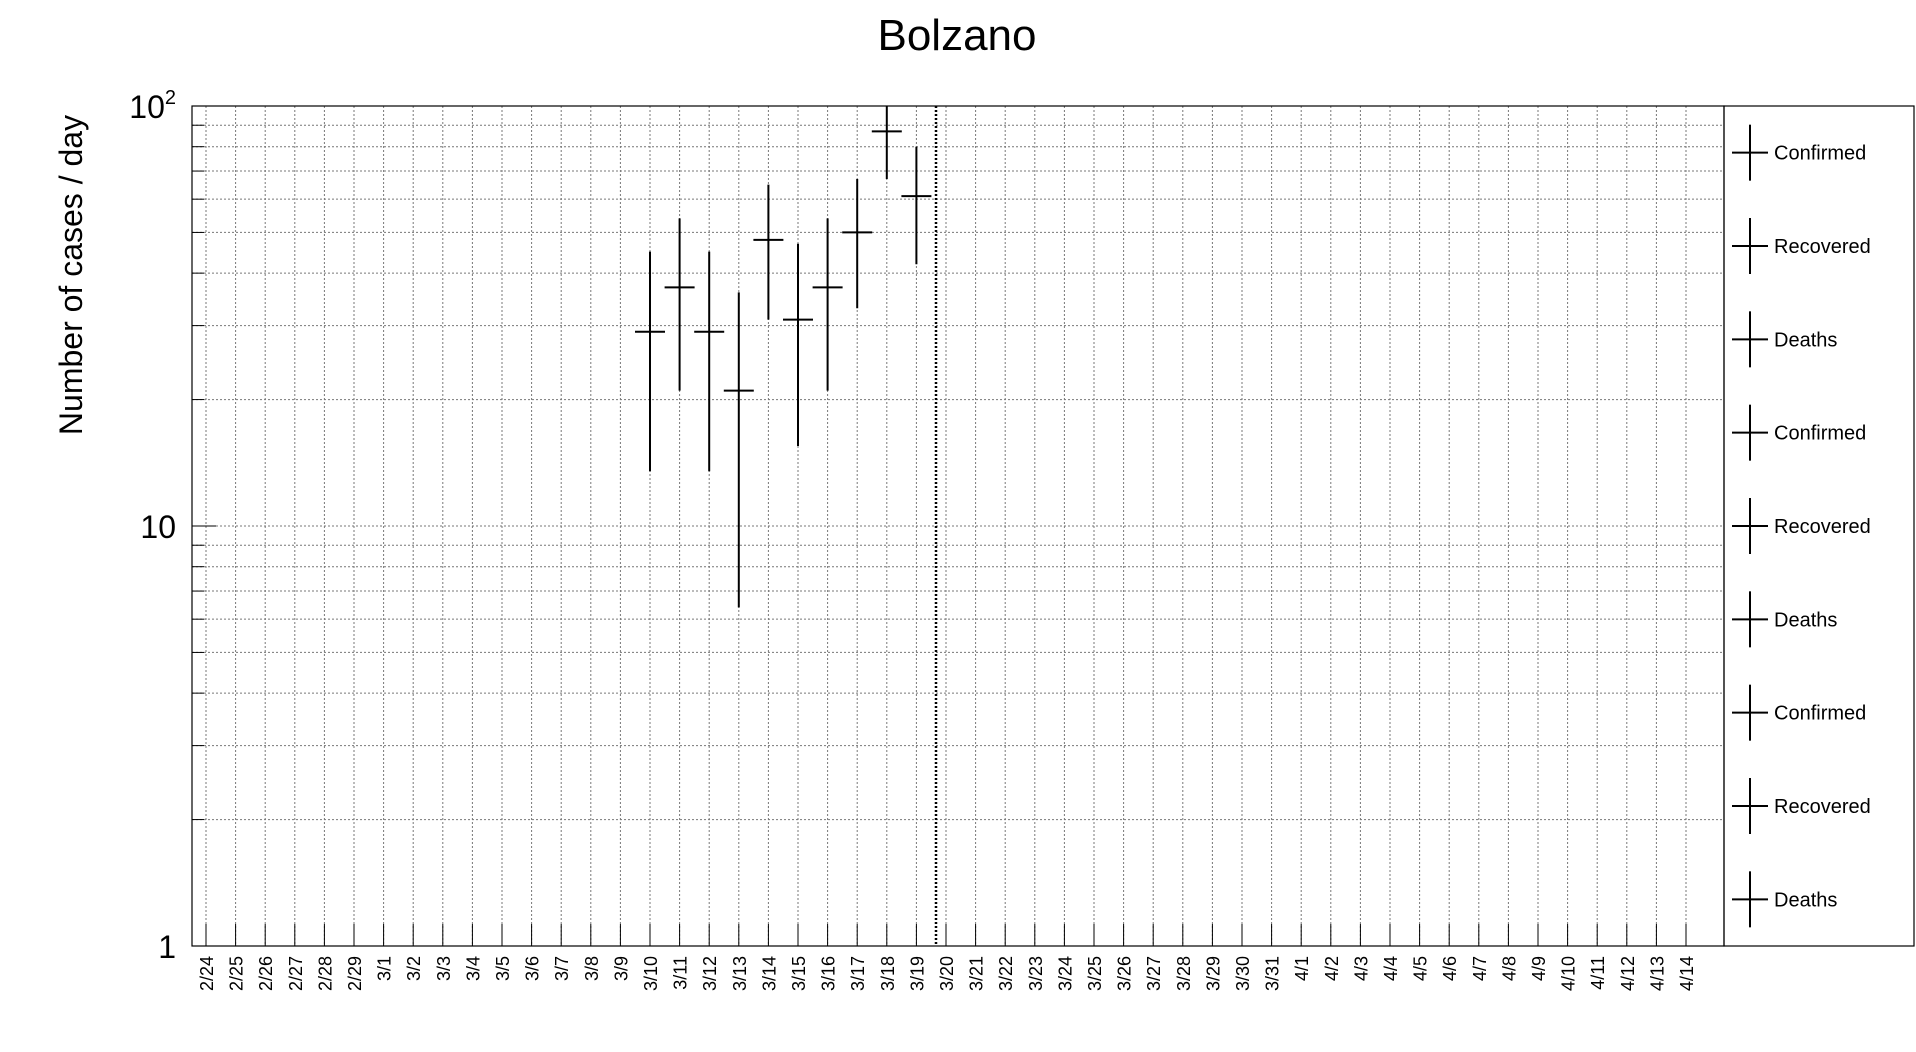 This screenshot has width=1916, height=1052. Describe the element at coordinates (786, 526) in the screenshot. I see `data-points` at that location.